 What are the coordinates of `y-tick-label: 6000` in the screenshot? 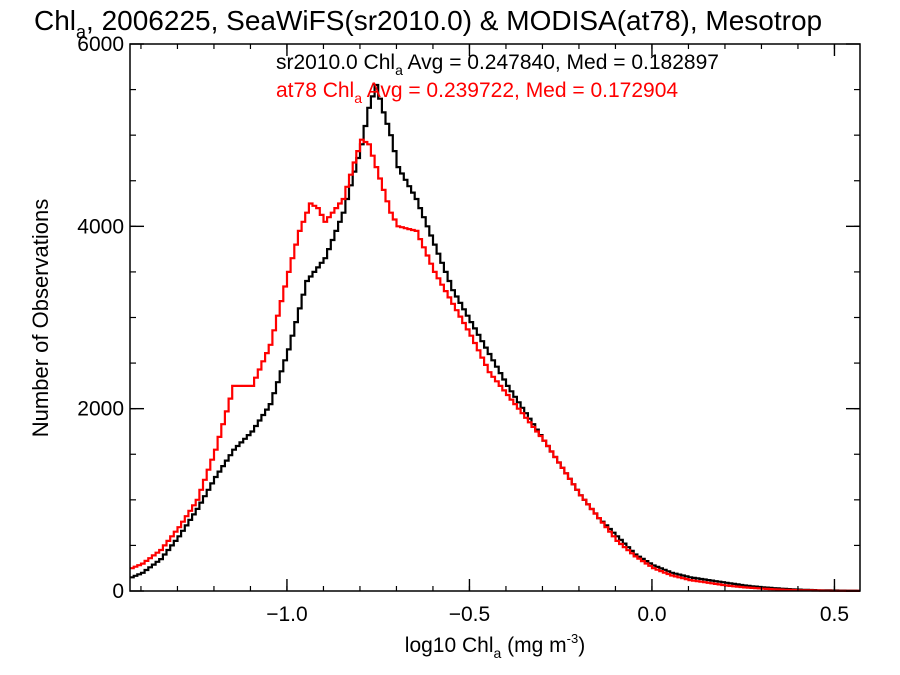 It's located at (100, 44).